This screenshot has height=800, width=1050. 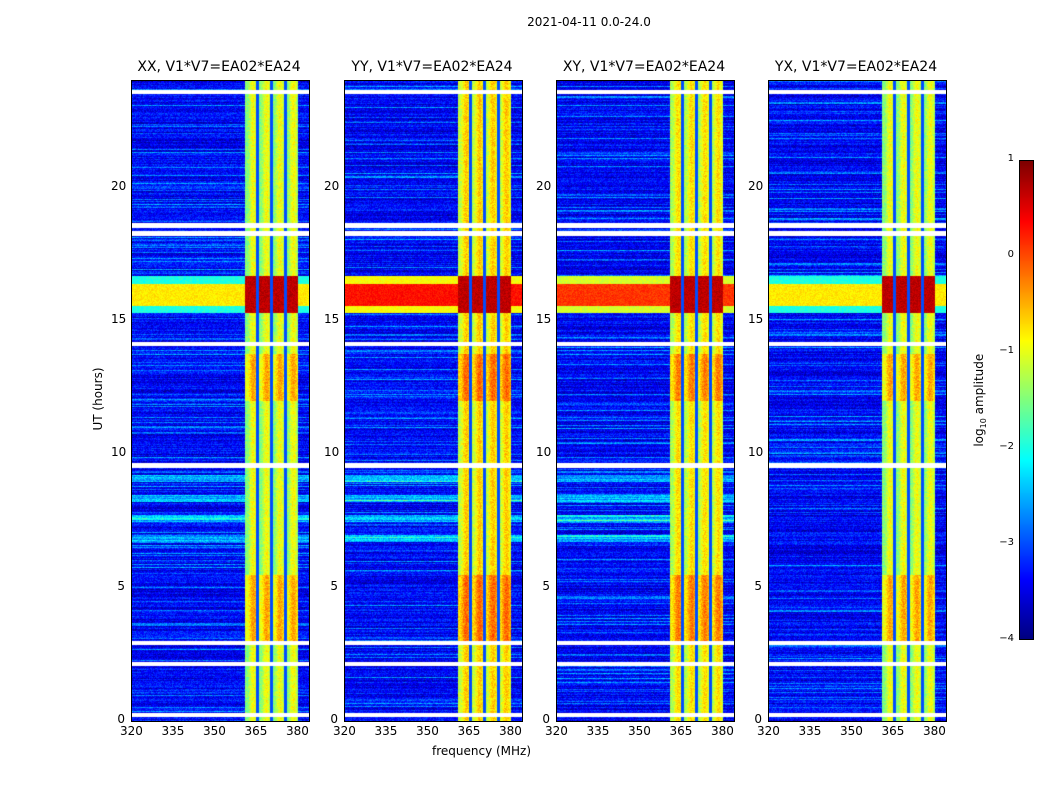 I want to click on colorbar-label: log10 amplitude, so click(x=980, y=400).